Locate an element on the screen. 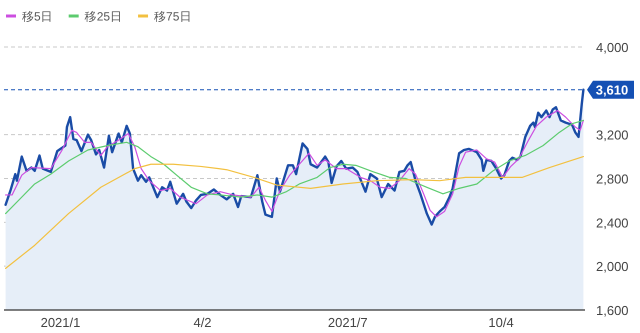 The height and width of the screenshot is (333, 640). ref-line-label: 3,610 is located at coordinates (612, 90).